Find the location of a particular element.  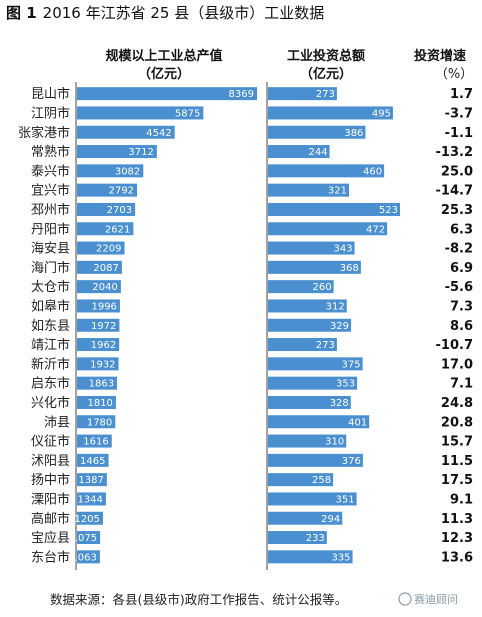

invest-value-label: 258 is located at coordinates (321, 480).